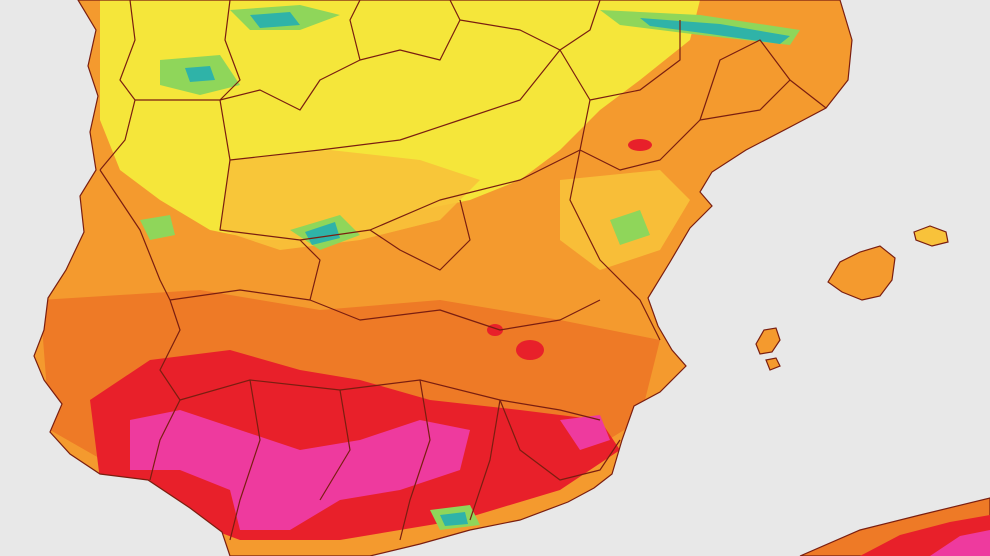 This screenshot has height=556, width=990. I want to click on island-mallorca, so click(861, 273).